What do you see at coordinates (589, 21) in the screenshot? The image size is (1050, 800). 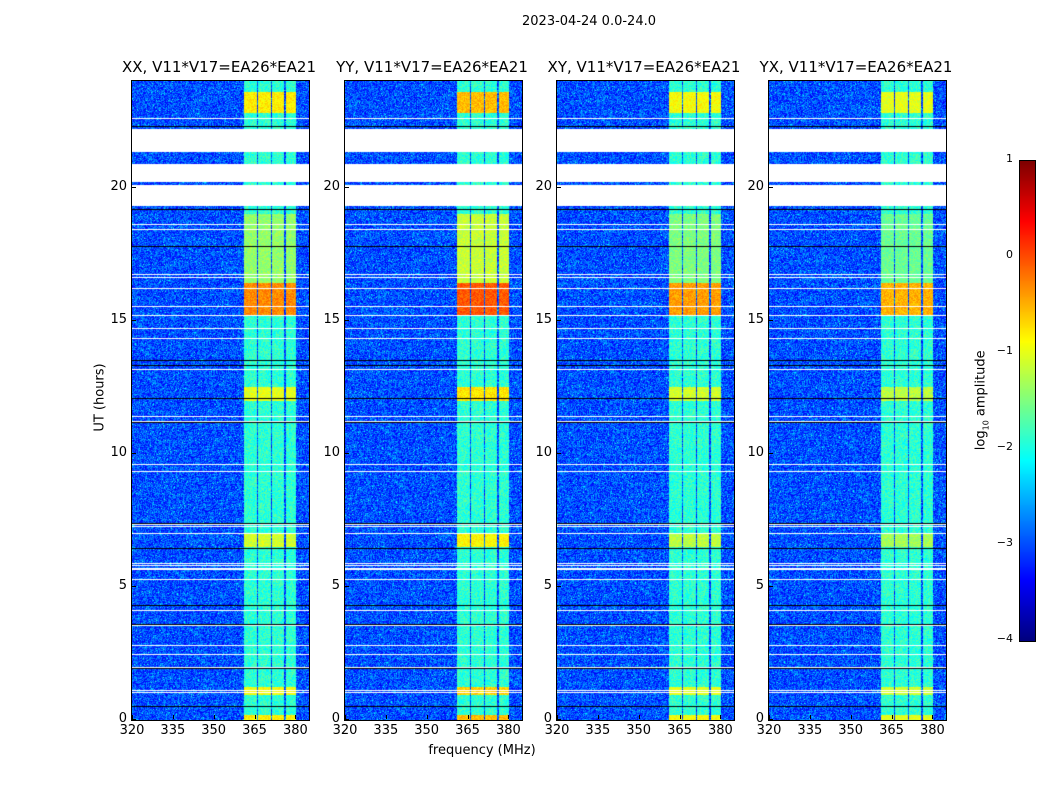 I see `figure-title: 2023-04-24 0.0-24.0` at bounding box center [589, 21].